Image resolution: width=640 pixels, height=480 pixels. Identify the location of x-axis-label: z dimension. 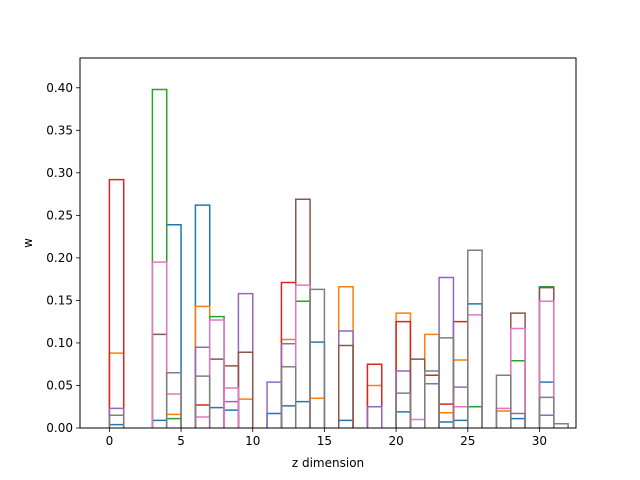
(328, 463).